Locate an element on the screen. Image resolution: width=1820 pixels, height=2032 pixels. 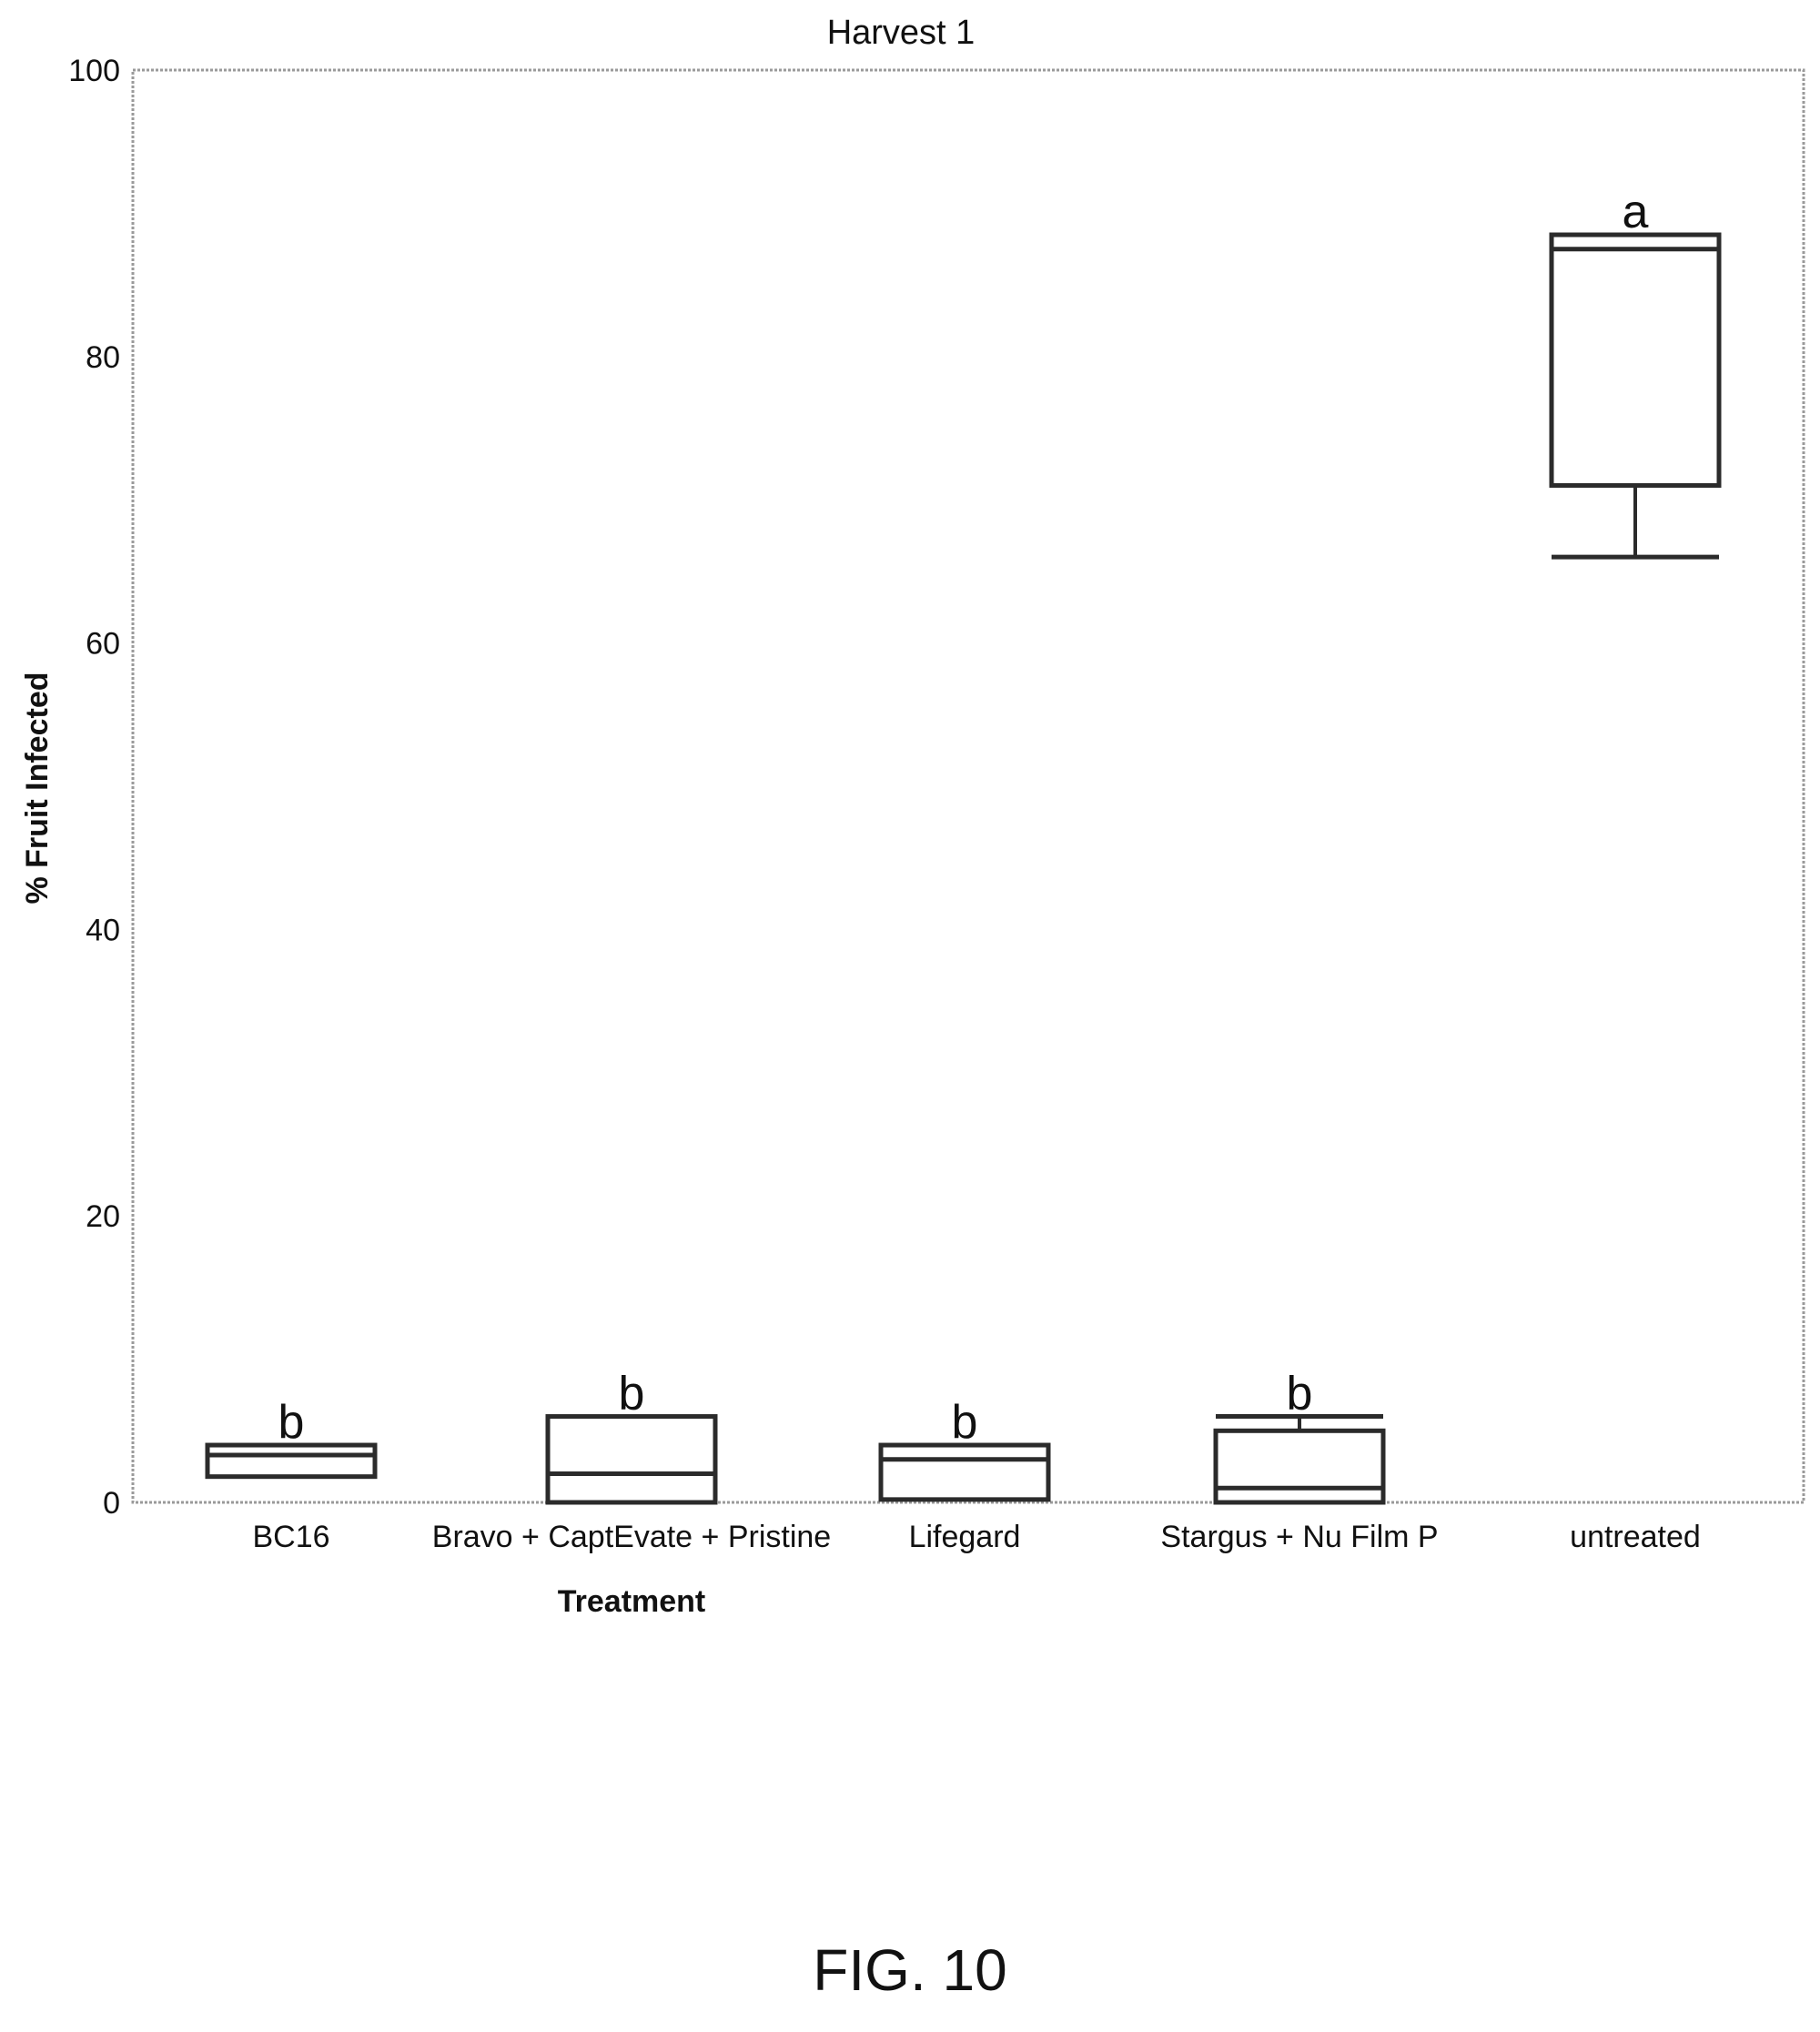
y-tick-label: 20 is located at coordinates (103, 1216).